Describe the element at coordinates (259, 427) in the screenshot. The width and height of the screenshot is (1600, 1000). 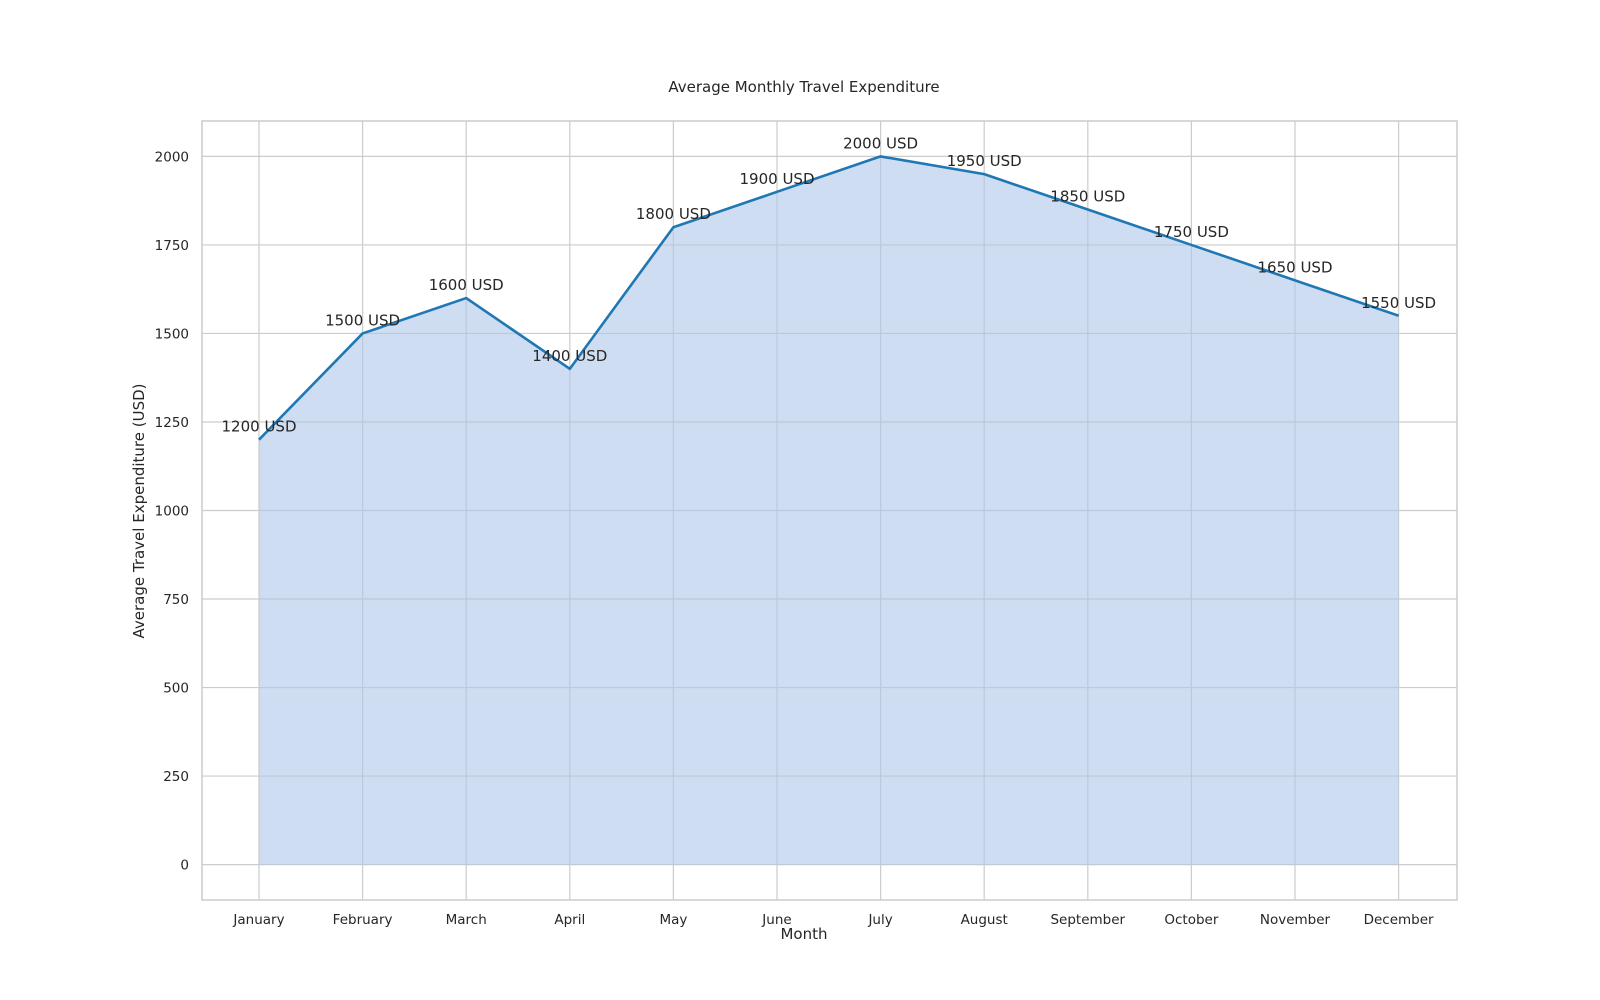
I see `data-label: 1200 USD` at that location.